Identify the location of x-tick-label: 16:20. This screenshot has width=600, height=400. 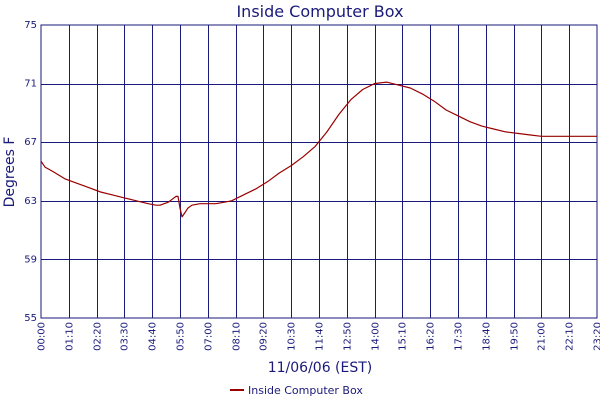
(431, 336).